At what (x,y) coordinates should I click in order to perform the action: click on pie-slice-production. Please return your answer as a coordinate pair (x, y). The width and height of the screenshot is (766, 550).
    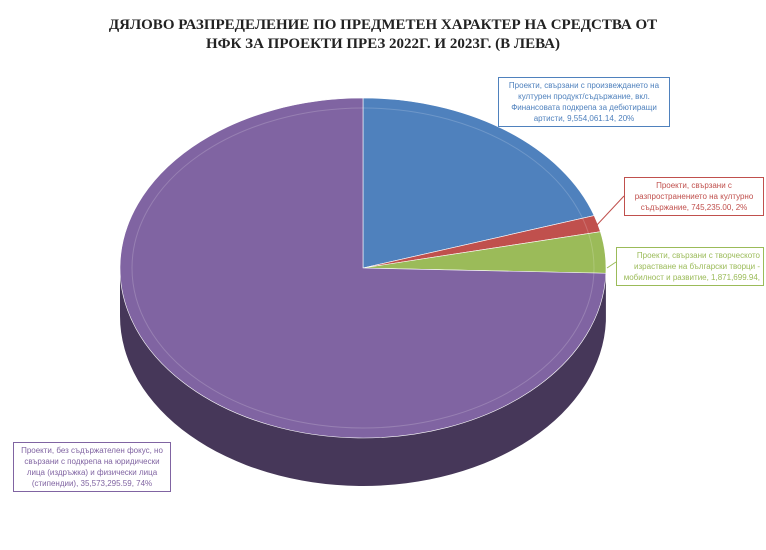
    Looking at the image, I should click on (478, 183).